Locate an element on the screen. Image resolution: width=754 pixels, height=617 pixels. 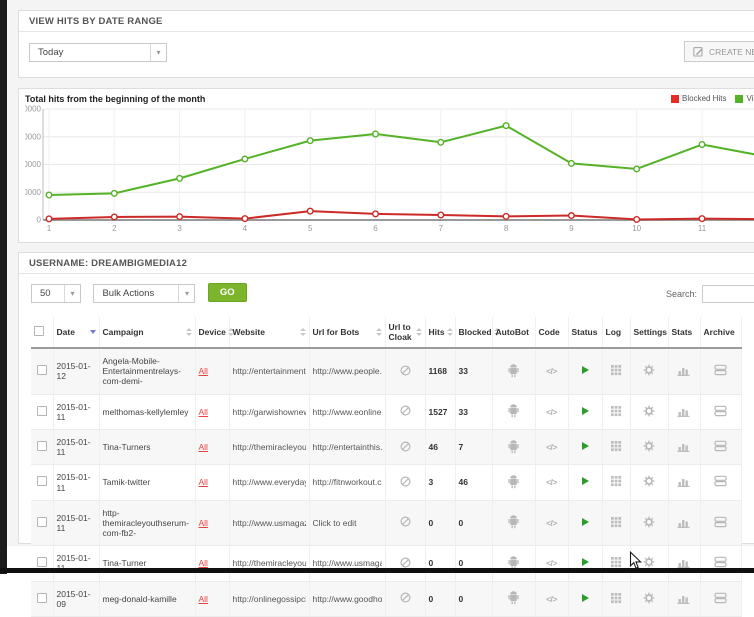
date-range-select: Today ▾ is located at coordinates (98, 52).